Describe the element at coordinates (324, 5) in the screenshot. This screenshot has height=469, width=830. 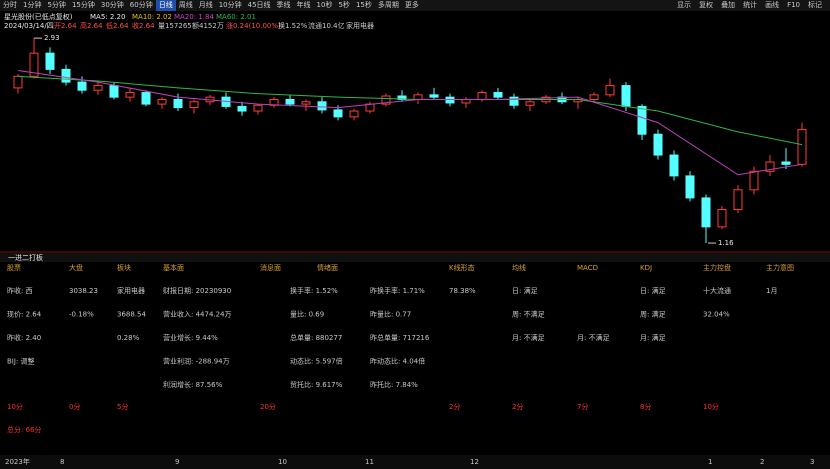
I see `period-tab: 10秒` at that location.